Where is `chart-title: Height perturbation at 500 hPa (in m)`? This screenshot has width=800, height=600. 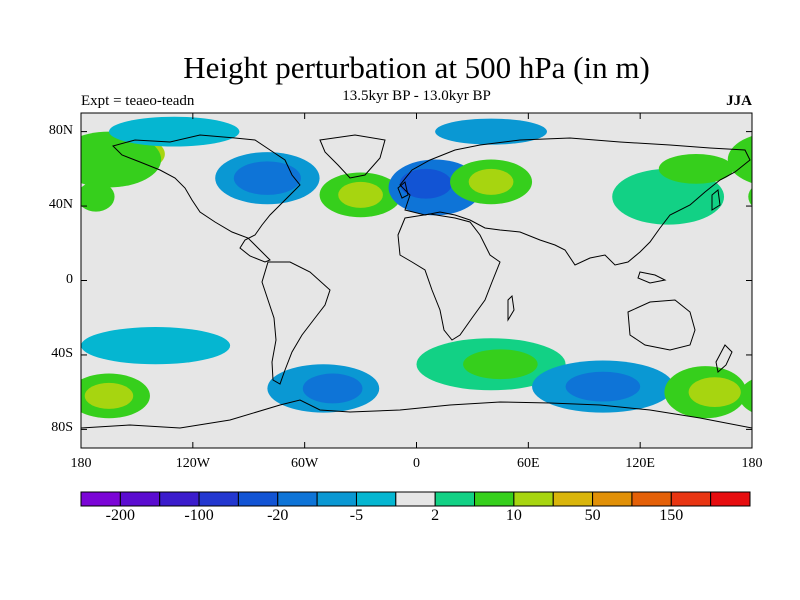
chart-title: Height perturbation at 500 hPa (in m) is located at coordinates (416, 67).